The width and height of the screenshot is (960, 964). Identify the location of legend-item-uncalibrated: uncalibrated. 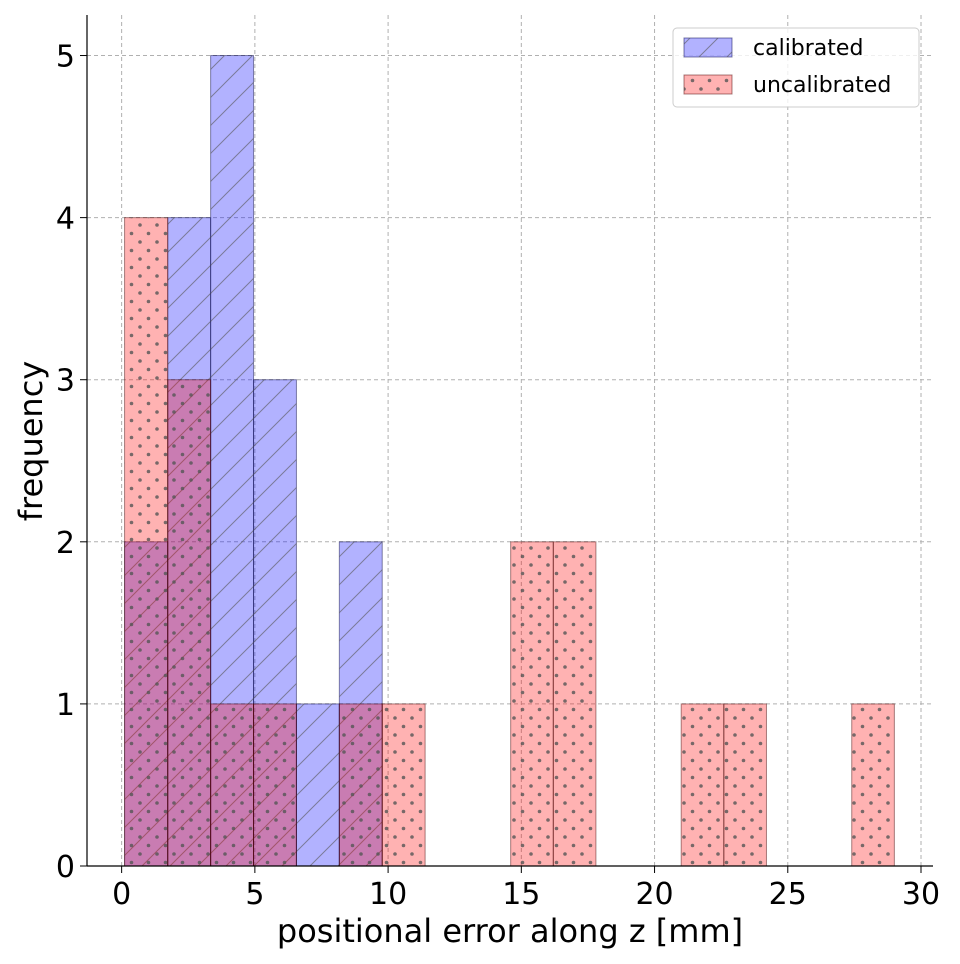
(787, 85).